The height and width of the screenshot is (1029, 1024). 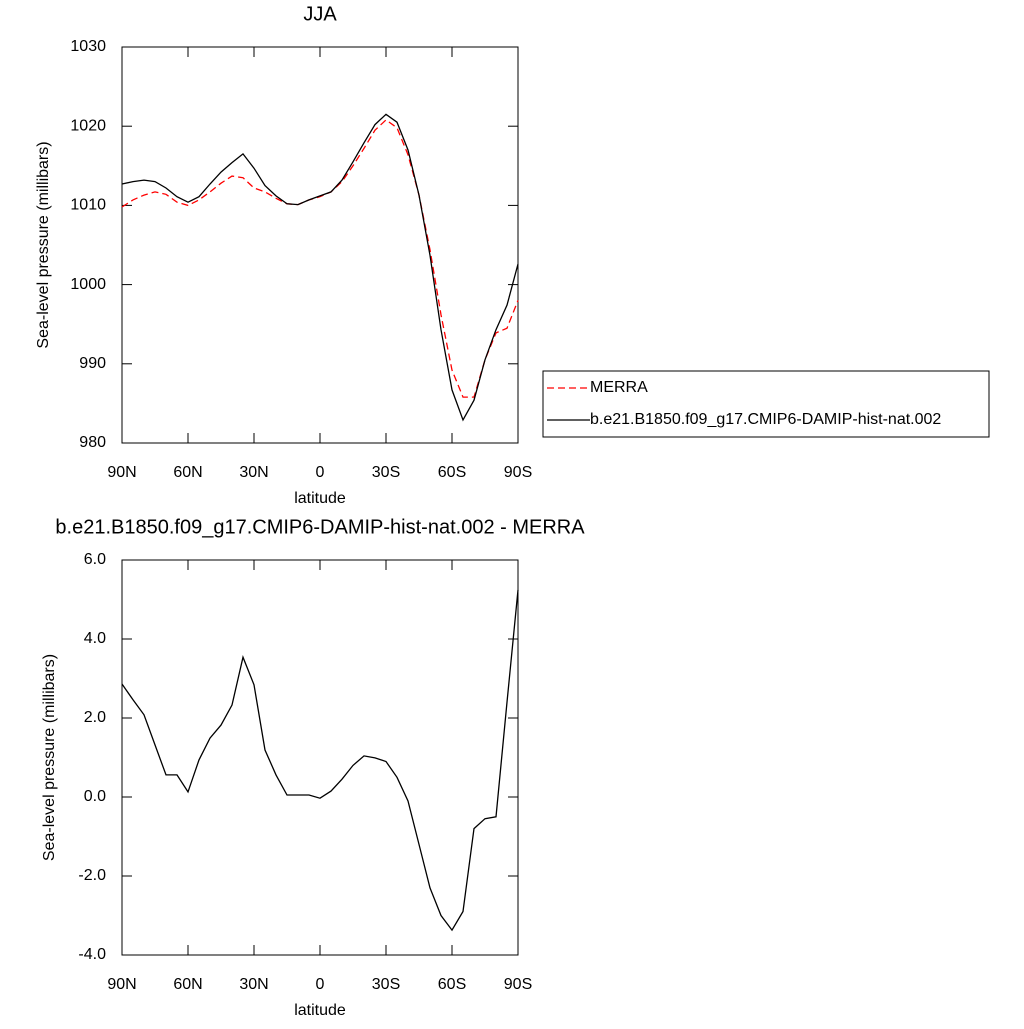 I want to click on plot-frame, so click(x=320, y=757).